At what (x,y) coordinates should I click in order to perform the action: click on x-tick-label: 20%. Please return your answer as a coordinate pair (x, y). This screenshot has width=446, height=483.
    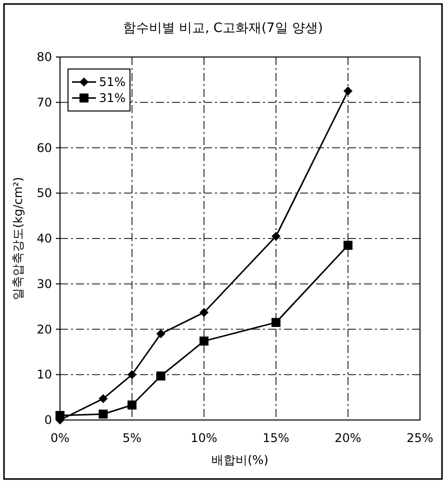
    Looking at the image, I should click on (348, 438).